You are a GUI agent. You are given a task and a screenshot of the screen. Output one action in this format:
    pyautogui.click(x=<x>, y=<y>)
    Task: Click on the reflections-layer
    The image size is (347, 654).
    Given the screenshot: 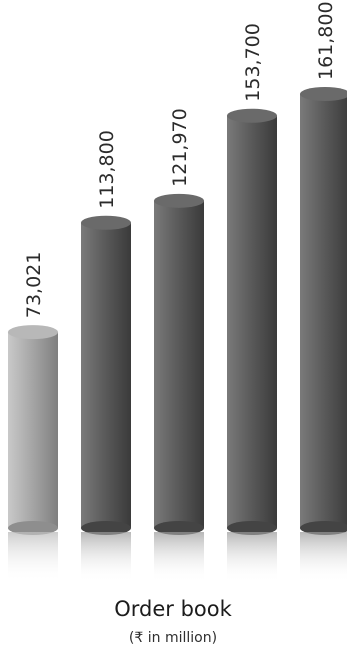 What is the action you would take?
    pyautogui.click(x=177, y=557)
    